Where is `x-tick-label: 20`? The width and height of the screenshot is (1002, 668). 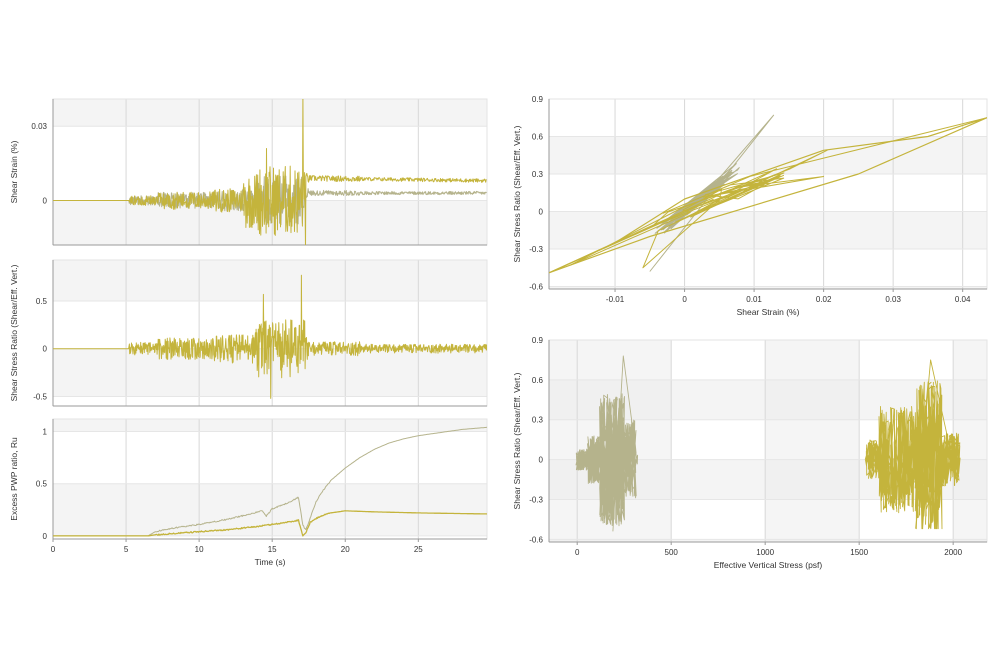
x-tick-label: 20 is located at coordinates (345, 549).